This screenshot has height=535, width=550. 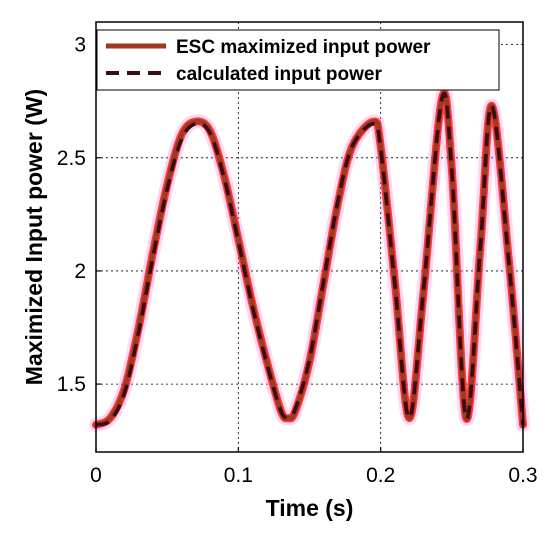 What do you see at coordinates (522, 475) in the screenshot?
I see `x-tick-label-3: 0.3` at bounding box center [522, 475].